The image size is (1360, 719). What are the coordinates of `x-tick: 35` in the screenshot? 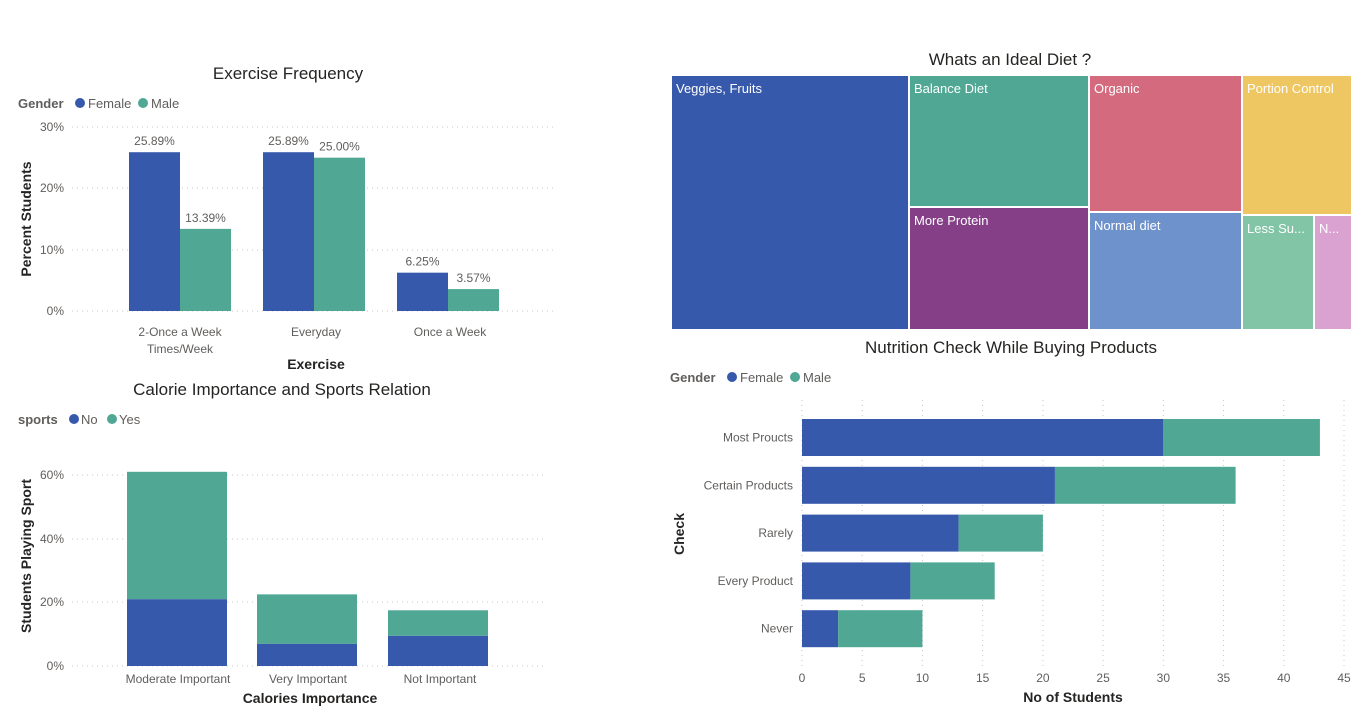 It's located at (1224, 678).